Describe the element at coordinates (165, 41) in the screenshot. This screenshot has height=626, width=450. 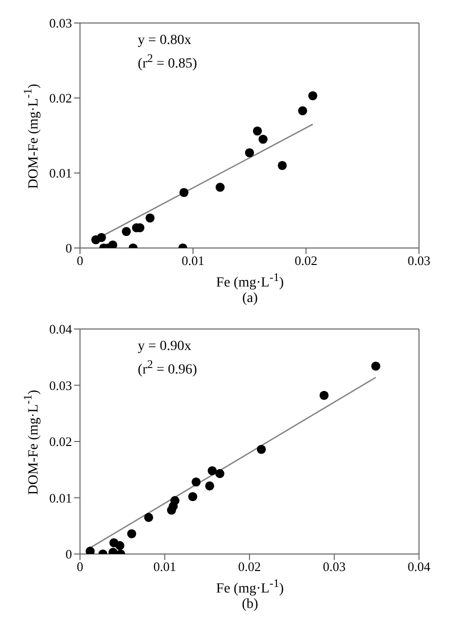
I see `annotation: y = 0.80x` at that location.